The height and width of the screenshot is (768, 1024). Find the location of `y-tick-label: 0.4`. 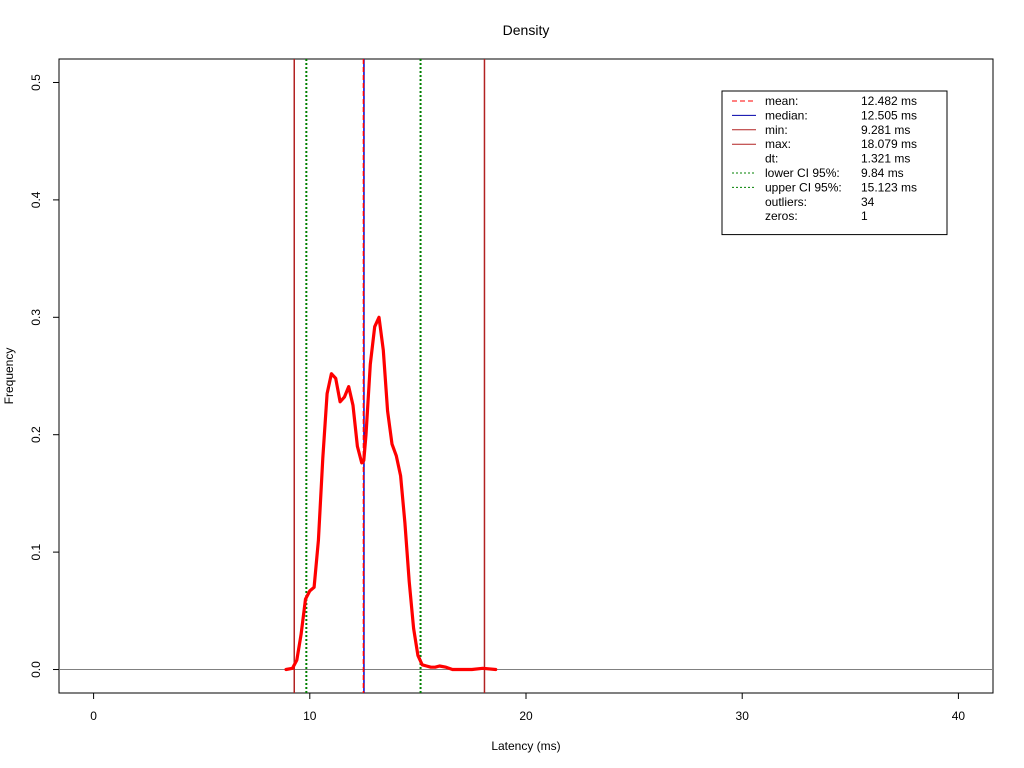

y-tick-label: 0.4 is located at coordinates (36, 199).